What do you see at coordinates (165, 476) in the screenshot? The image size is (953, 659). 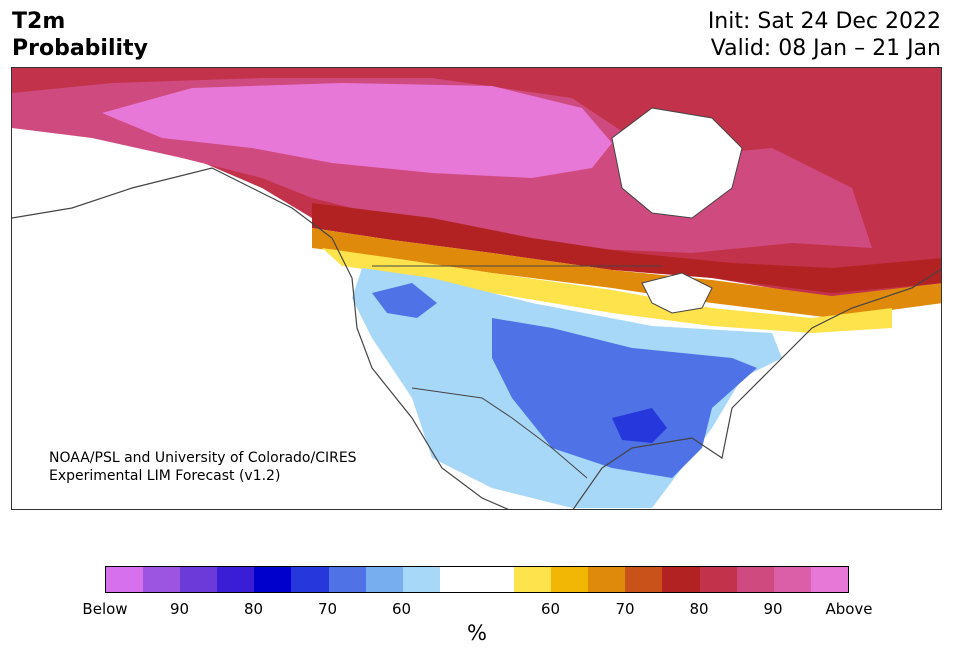 I see `credit-line-2: Experimental LIM Forecast (v1.2)` at bounding box center [165, 476].